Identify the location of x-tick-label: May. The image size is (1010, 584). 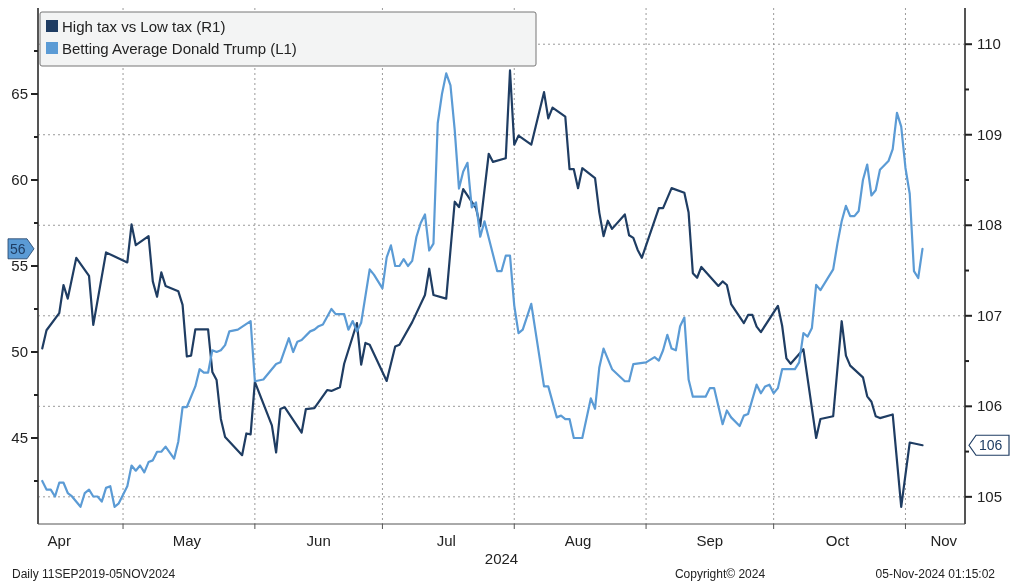
(187, 540).